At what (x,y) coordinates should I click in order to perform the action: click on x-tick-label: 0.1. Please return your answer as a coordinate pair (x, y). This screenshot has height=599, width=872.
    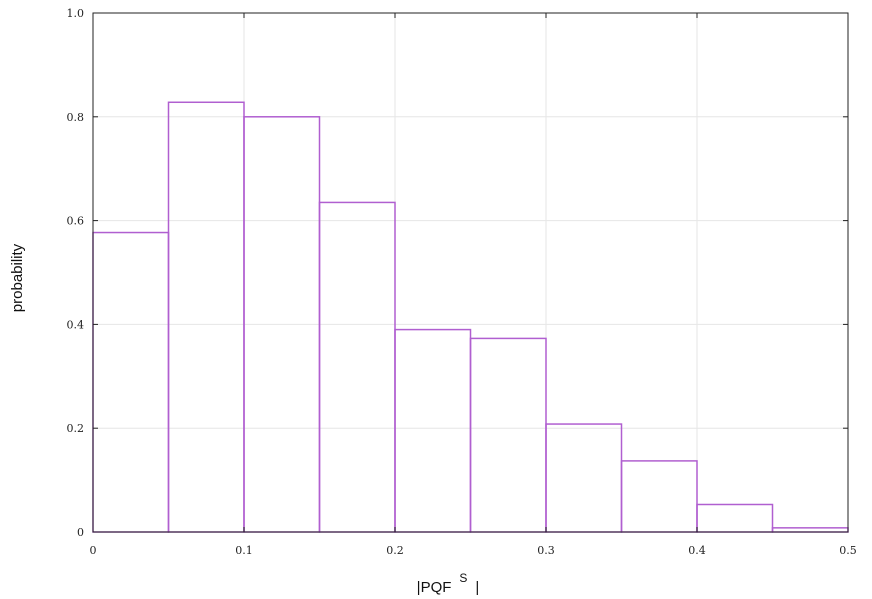
    Looking at the image, I should click on (244, 550).